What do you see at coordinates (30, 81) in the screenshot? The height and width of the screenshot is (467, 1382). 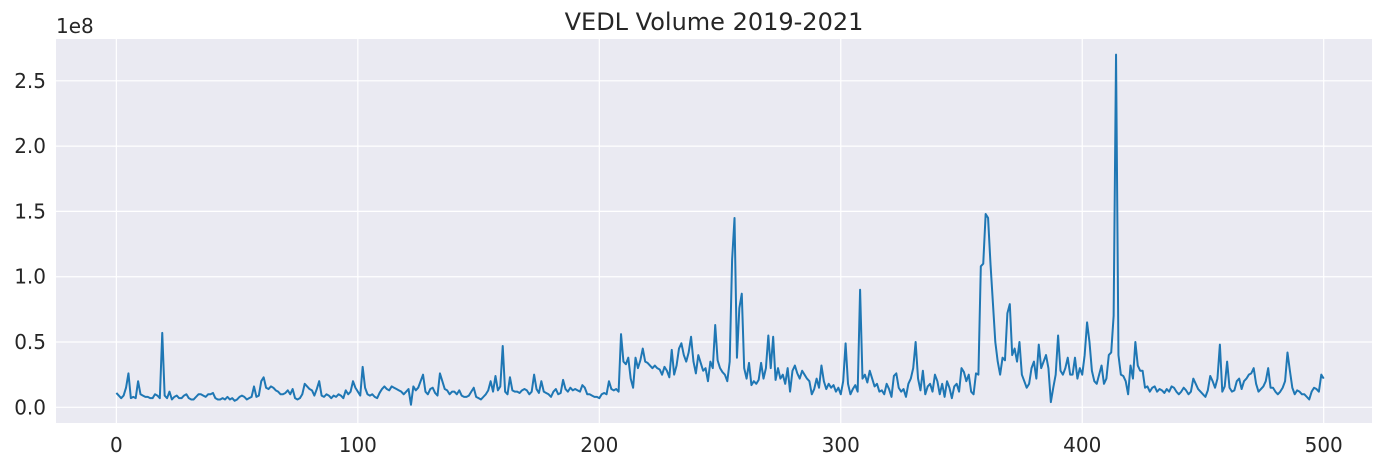 I see `y-tick-label: 2.5` at bounding box center [30, 81].